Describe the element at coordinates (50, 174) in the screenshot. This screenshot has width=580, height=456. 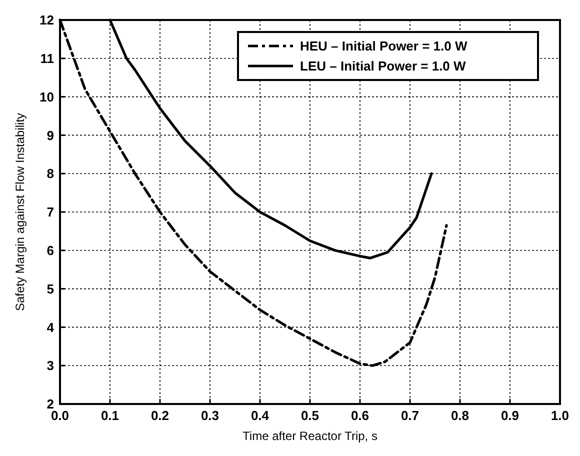
I see `y-tick-label: 8` at that location.